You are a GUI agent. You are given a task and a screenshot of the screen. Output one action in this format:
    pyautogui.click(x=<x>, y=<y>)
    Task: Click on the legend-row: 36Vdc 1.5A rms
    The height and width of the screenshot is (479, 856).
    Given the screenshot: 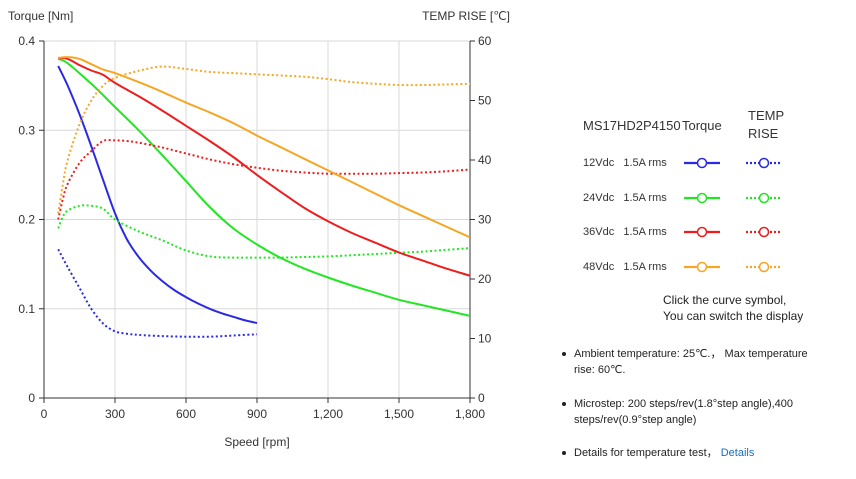 What is the action you would take?
    pyautogui.click(x=690, y=232)
    